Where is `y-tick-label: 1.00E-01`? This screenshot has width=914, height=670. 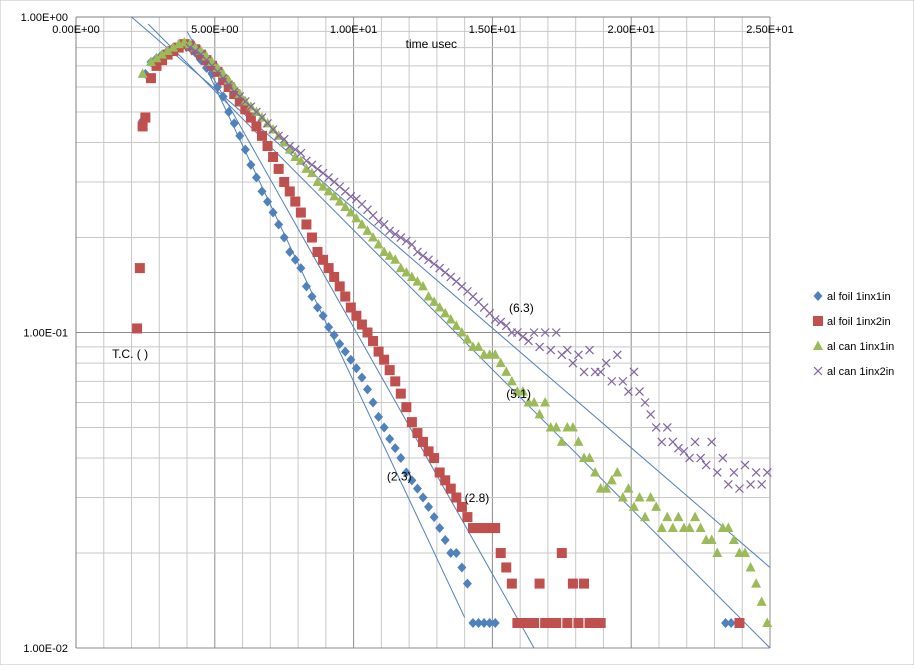
y-tick-label: 1.00E-01 is located at coordinates (45, 334).